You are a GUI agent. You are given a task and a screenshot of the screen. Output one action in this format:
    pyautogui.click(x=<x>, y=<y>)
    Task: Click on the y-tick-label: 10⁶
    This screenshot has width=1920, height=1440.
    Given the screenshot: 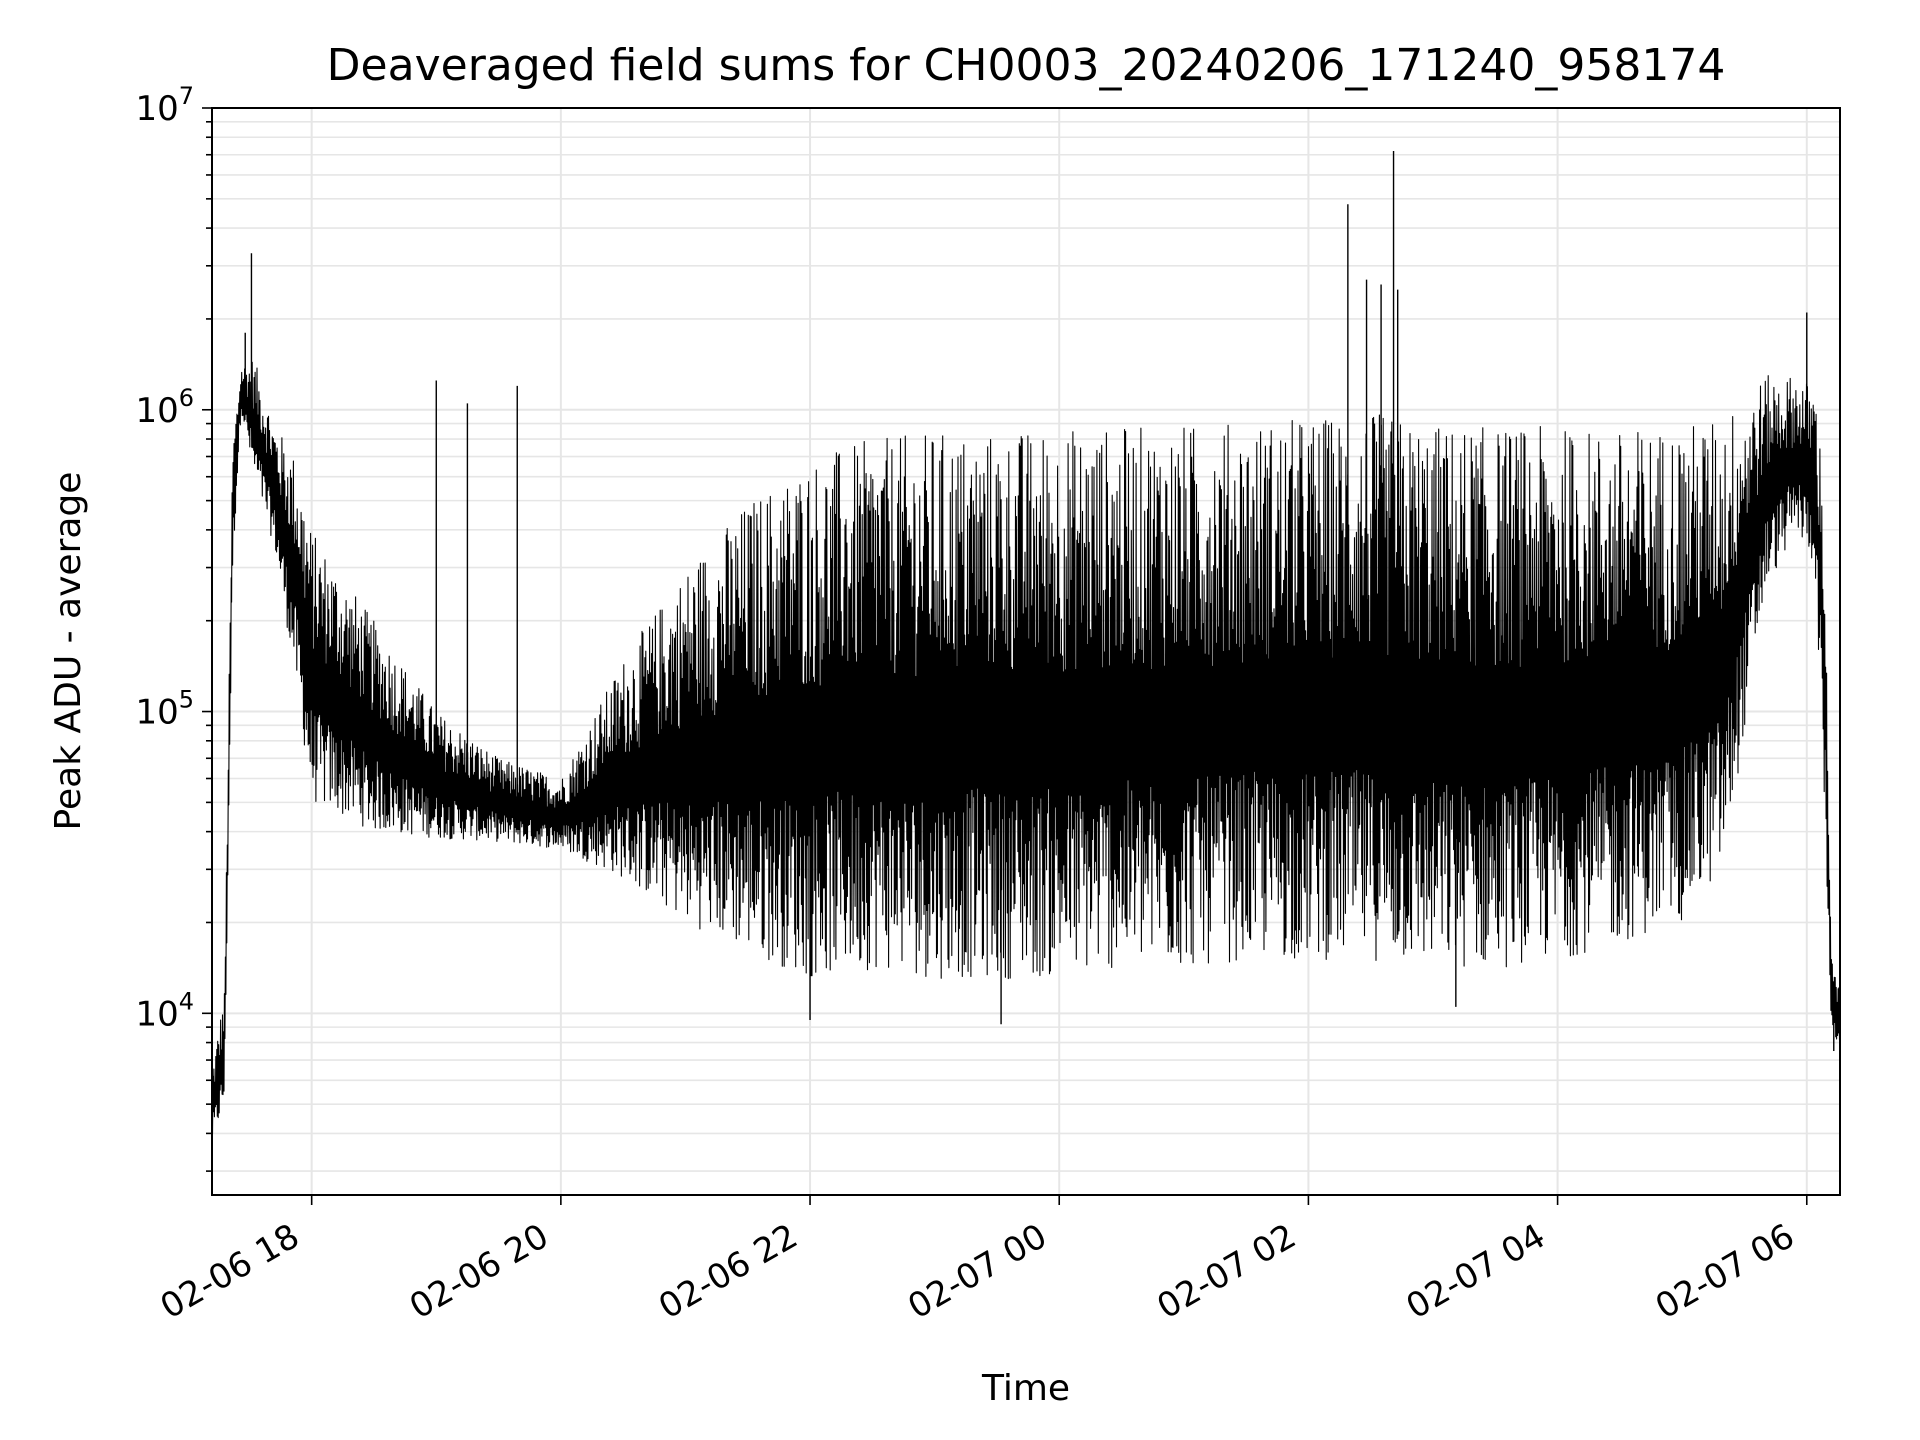 What is the action you would take?
    pyautogui.click(x=164, y=407)
    